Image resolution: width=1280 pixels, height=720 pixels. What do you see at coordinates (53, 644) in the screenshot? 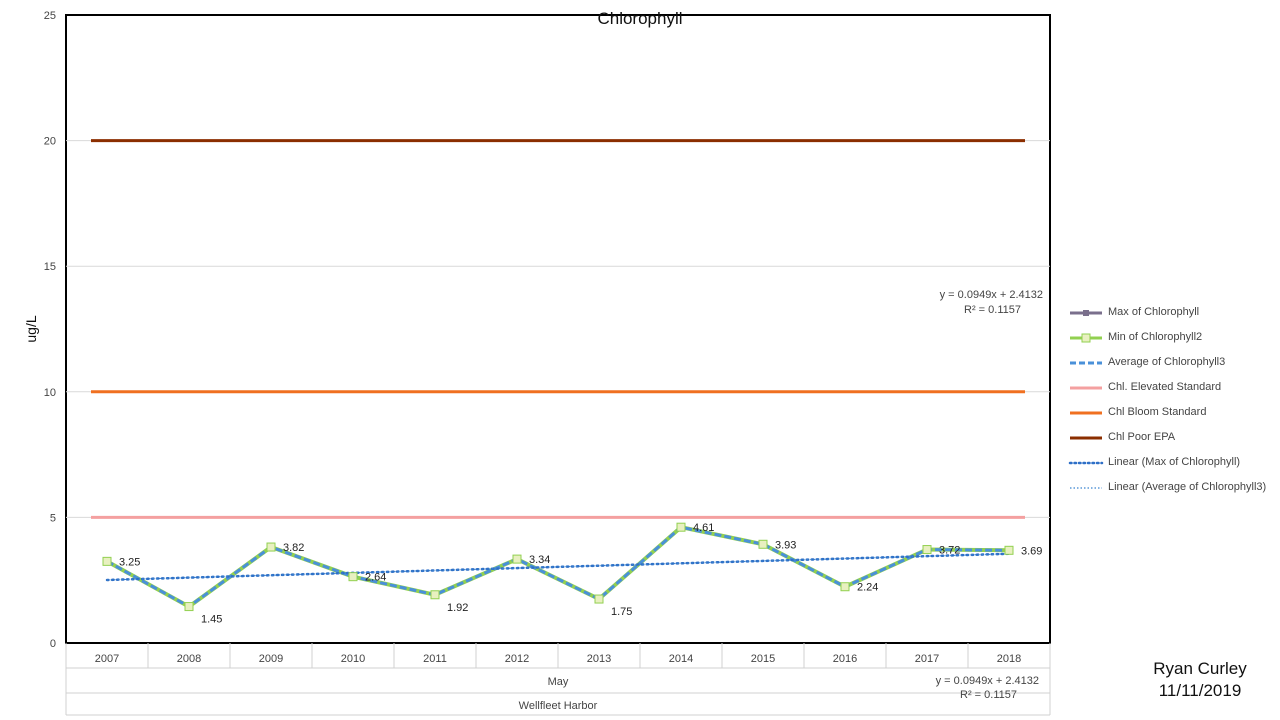
I see `y-tick-label-0: 0` at bounding box center [53, 644].